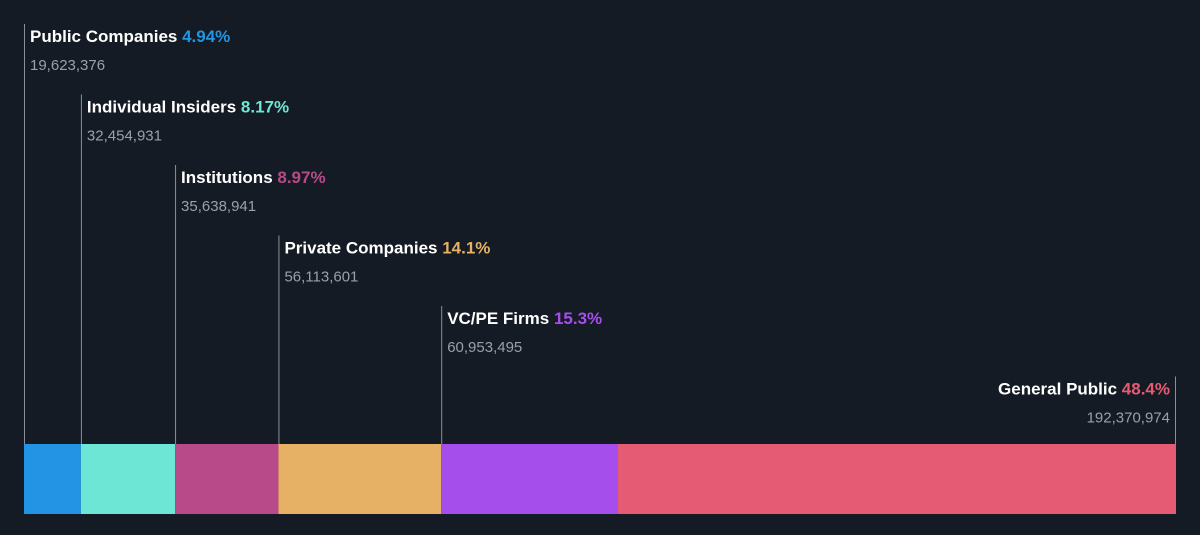  Describe the element at coordinates (265, 107) in the screenshot. I see `percent-label: 8.17%` at that location.